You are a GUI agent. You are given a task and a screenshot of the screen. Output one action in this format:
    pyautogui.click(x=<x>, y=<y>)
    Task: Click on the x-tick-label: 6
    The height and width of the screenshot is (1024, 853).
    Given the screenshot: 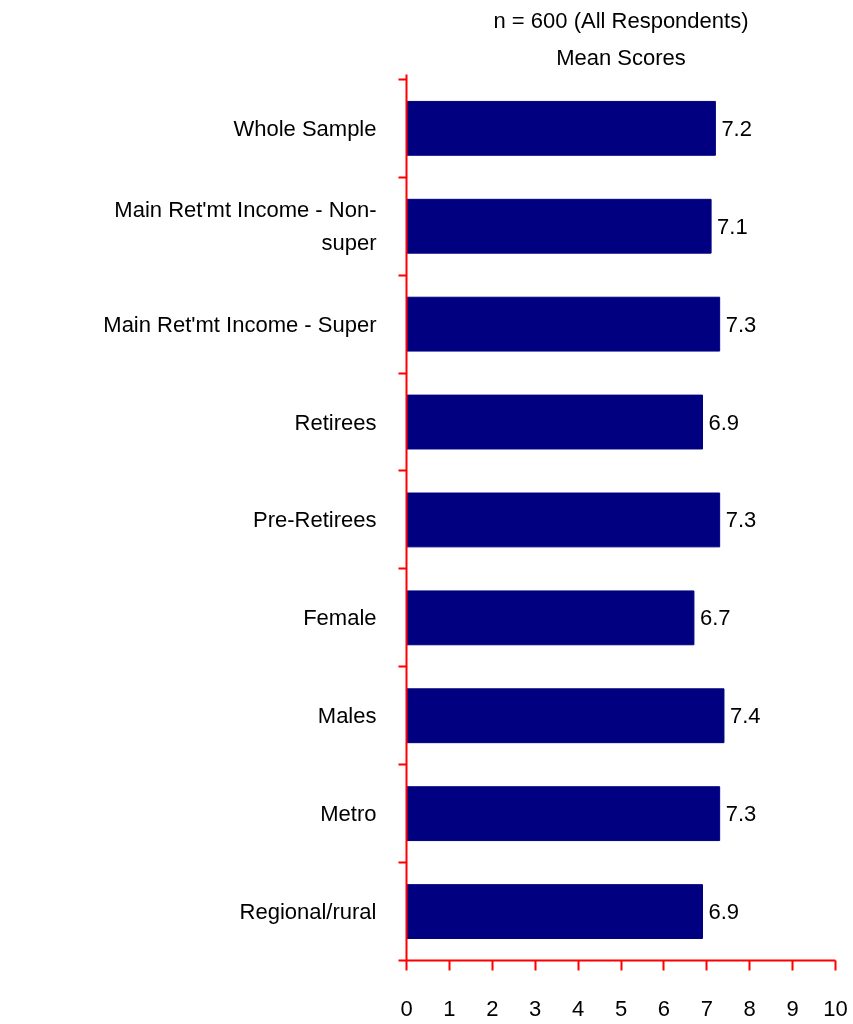 What is the action you would take?
    pyautogui.click(x=664, y=1008)
    